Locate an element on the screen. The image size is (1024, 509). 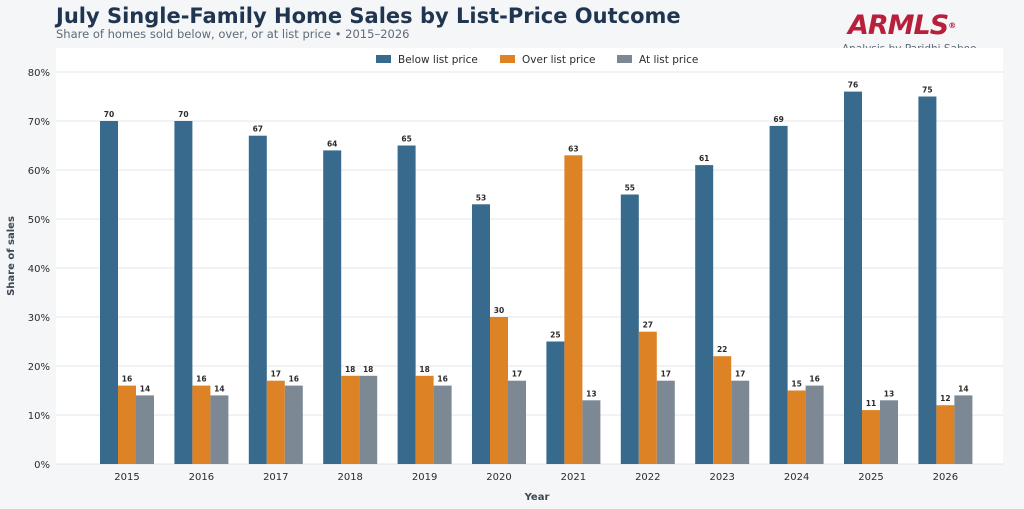
x-axis-label: Year is located at coordinates (537, 497).